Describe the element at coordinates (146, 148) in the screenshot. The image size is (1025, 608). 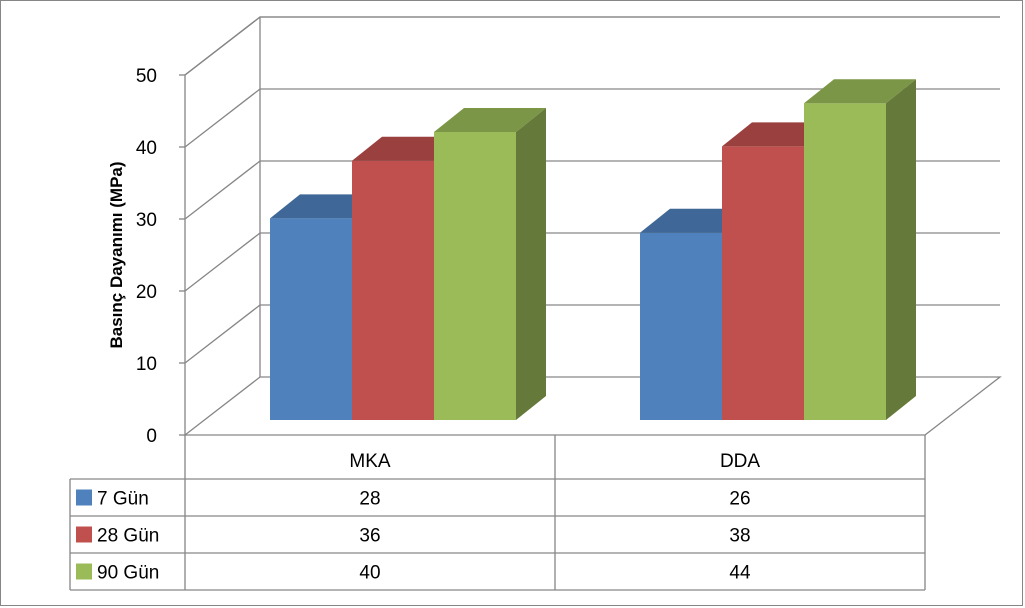
I see `y-tick-label: 40` at that location.